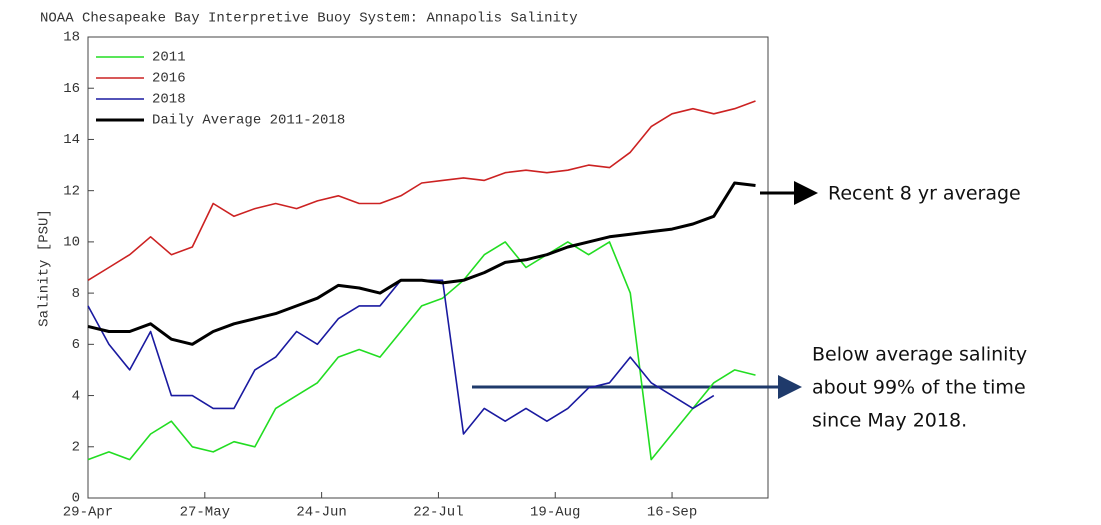  Describe the element at coordinates (205, 513) in the screenshot. I see `x-tick-label: 27-May` at that location.